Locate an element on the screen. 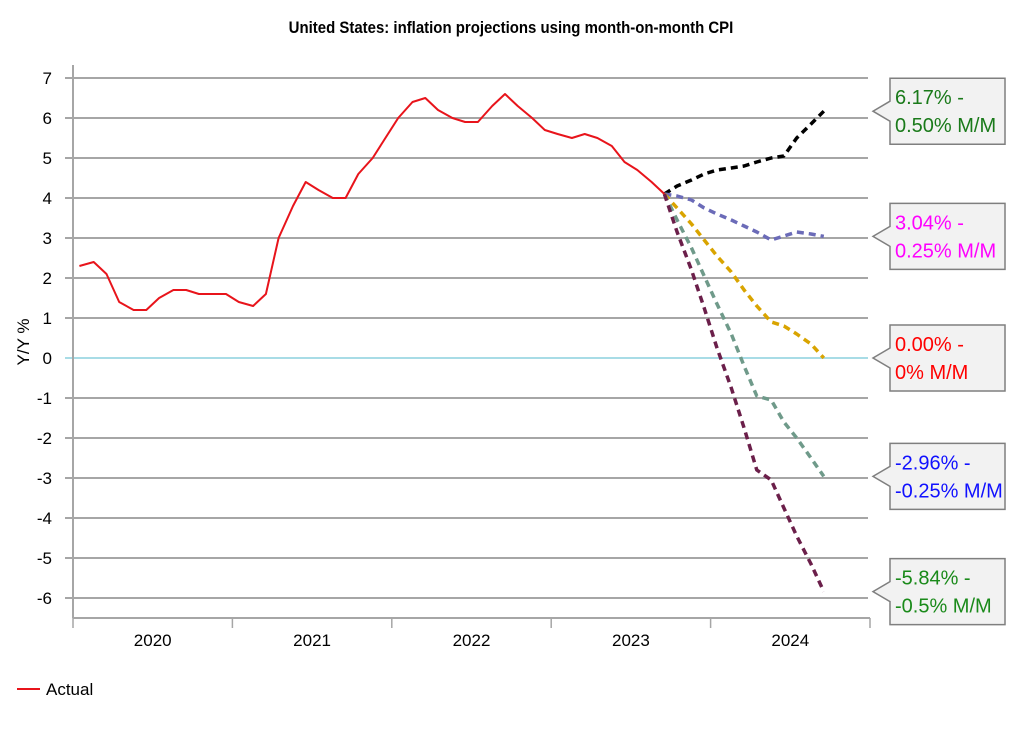 This screenshot has width=1022, height=732. y-tick-label: 3 is located at coordinates (47, 238).